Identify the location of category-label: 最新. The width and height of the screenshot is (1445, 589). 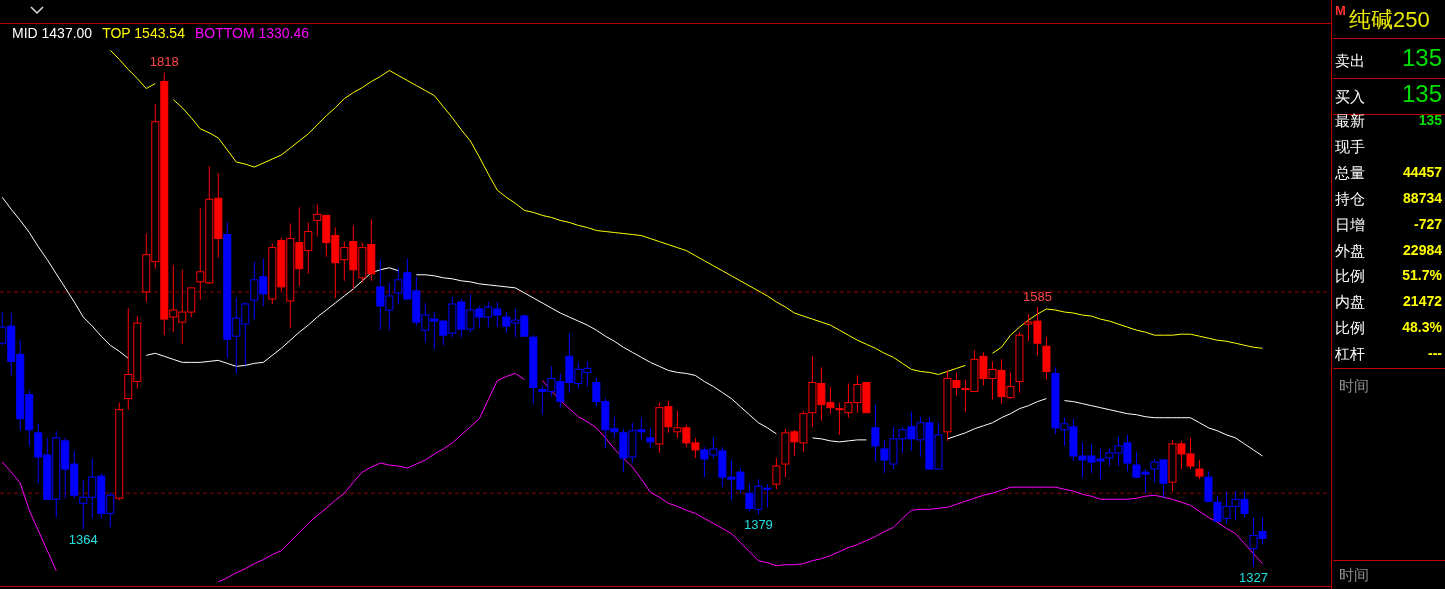
(1350, 121).